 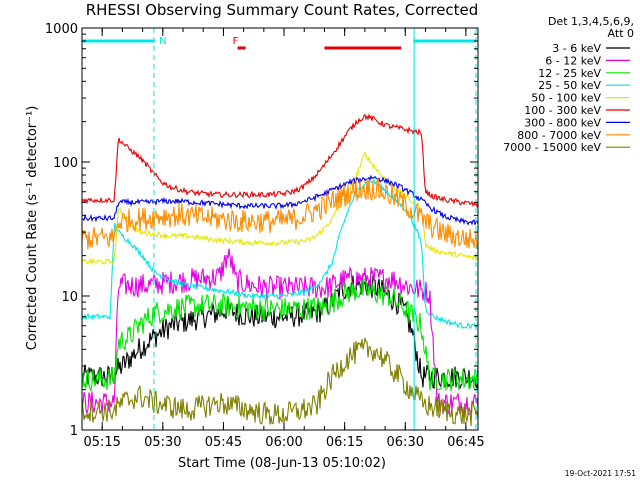 What do you see at coordinates (162, 442) in the screenshot?
I see `x-tick-label: 05:30` at bounding box center [162, 442].